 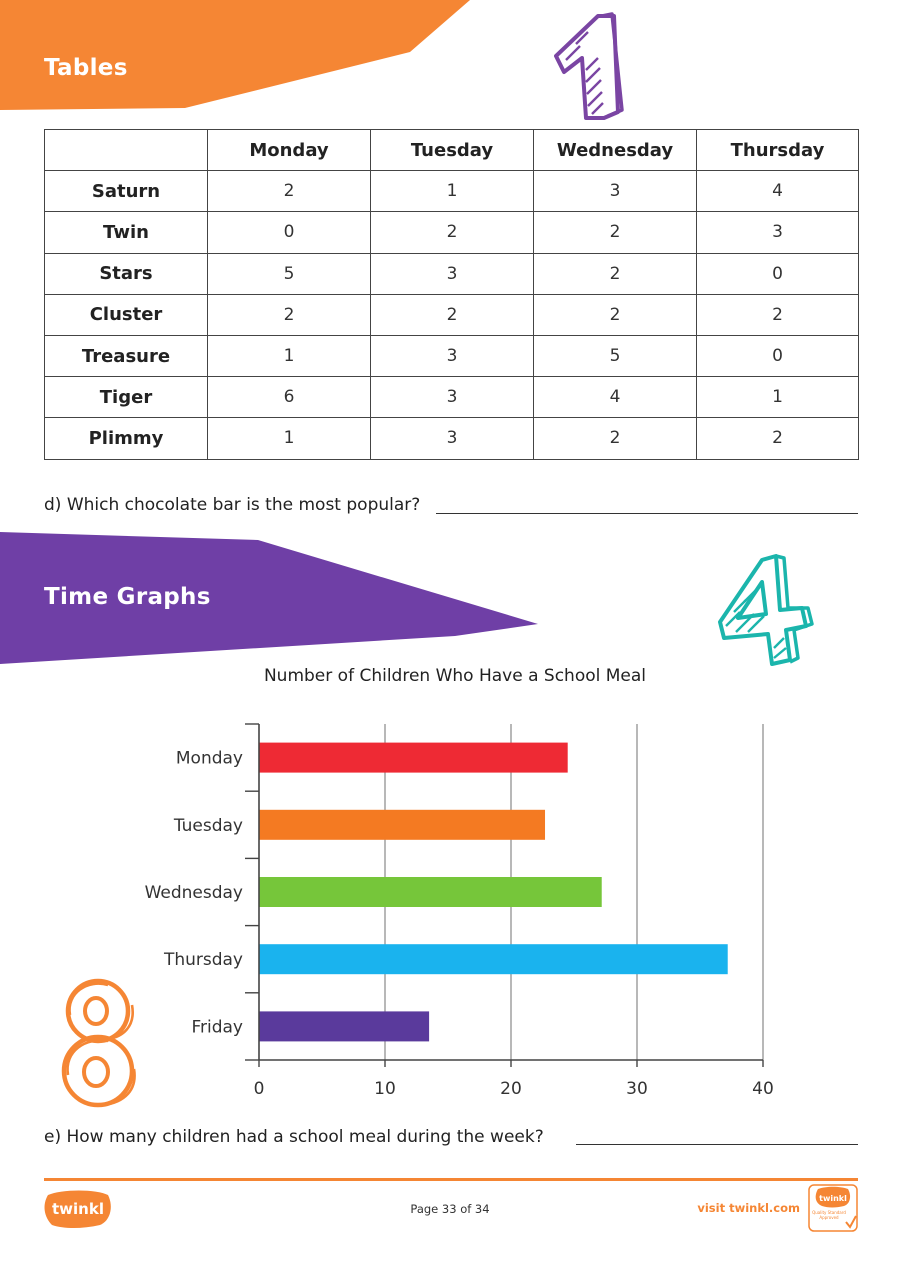 I want to click on bar-friday, so click(x=344, y=1026).